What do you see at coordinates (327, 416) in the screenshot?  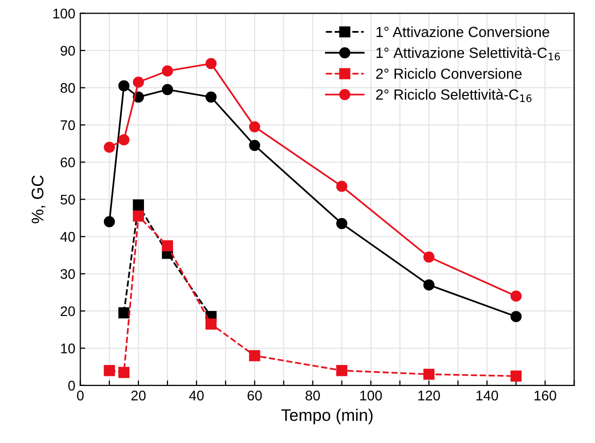 I see `x-axis-title: Tempo (min)` at bounding box center [327, 416].